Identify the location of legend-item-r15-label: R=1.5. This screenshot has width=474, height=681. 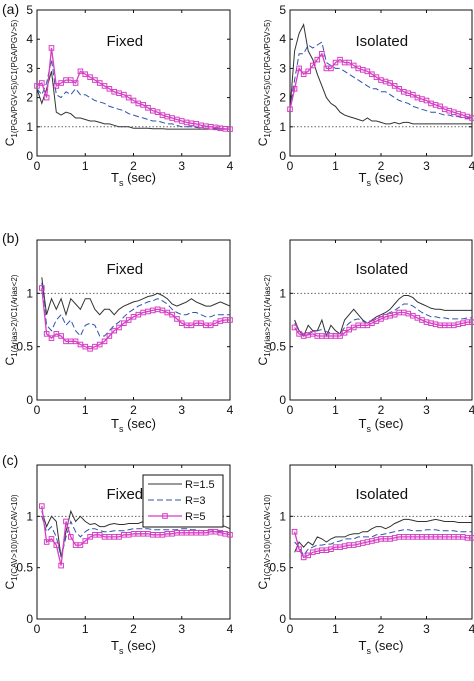
(200, 485).